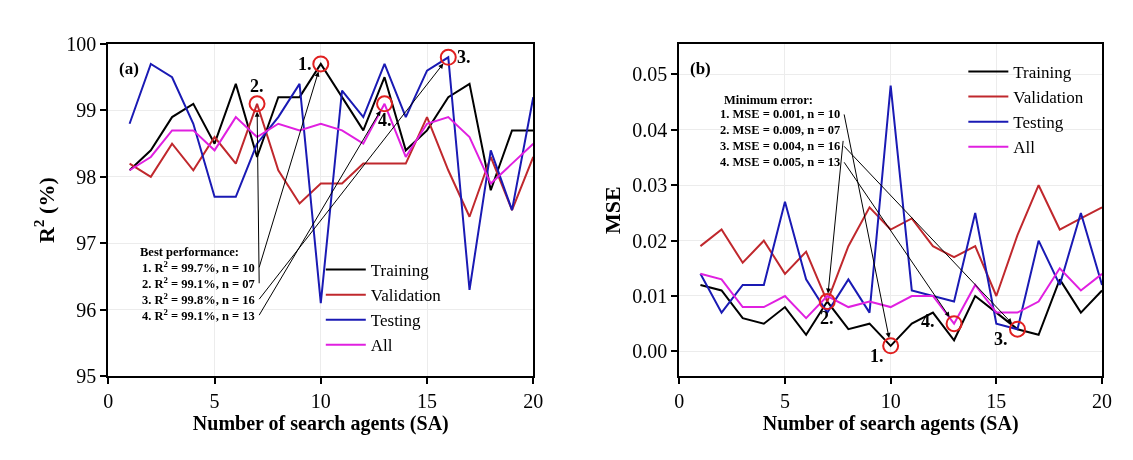  Describe the element at coordinates (189, 252) in the screenshot. I see `annotation: Best performance:` at that location.